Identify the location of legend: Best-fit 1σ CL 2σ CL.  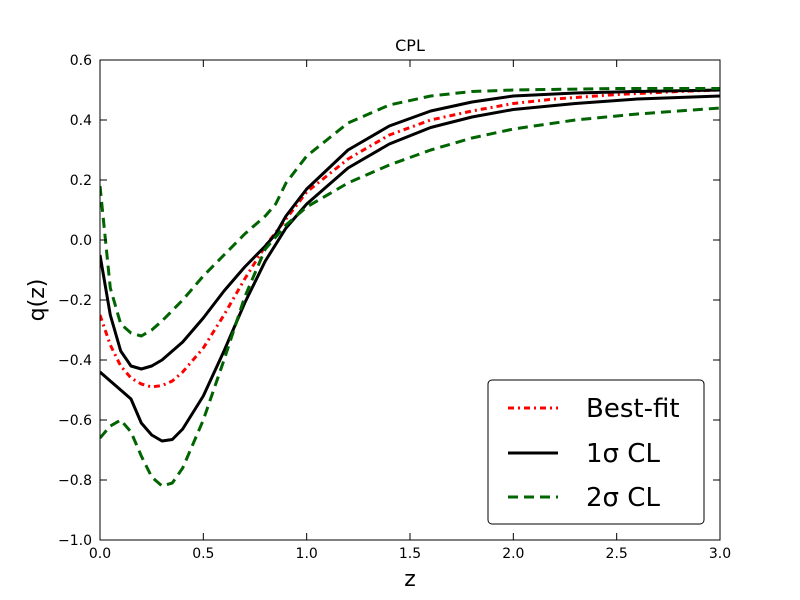
(596, 452).